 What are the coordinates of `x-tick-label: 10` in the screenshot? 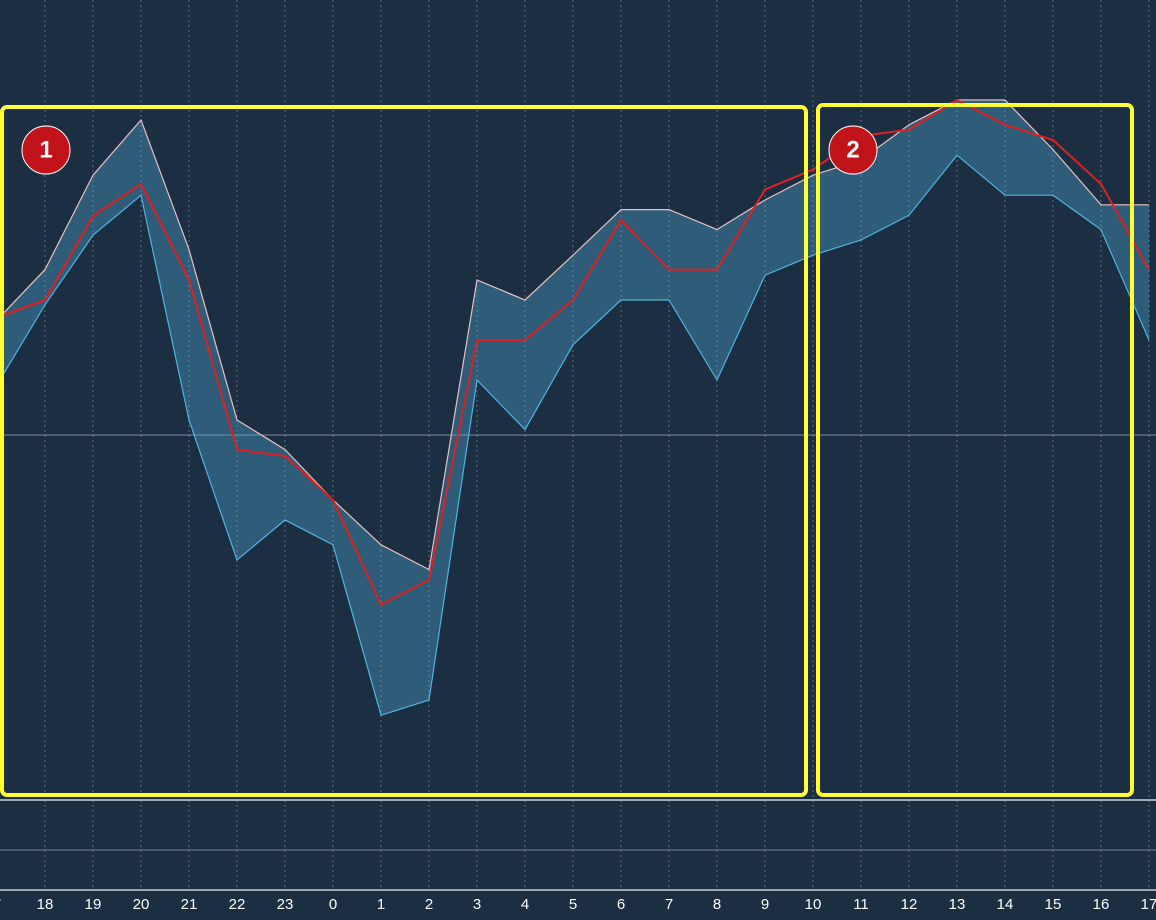 It's located at (813, 904).